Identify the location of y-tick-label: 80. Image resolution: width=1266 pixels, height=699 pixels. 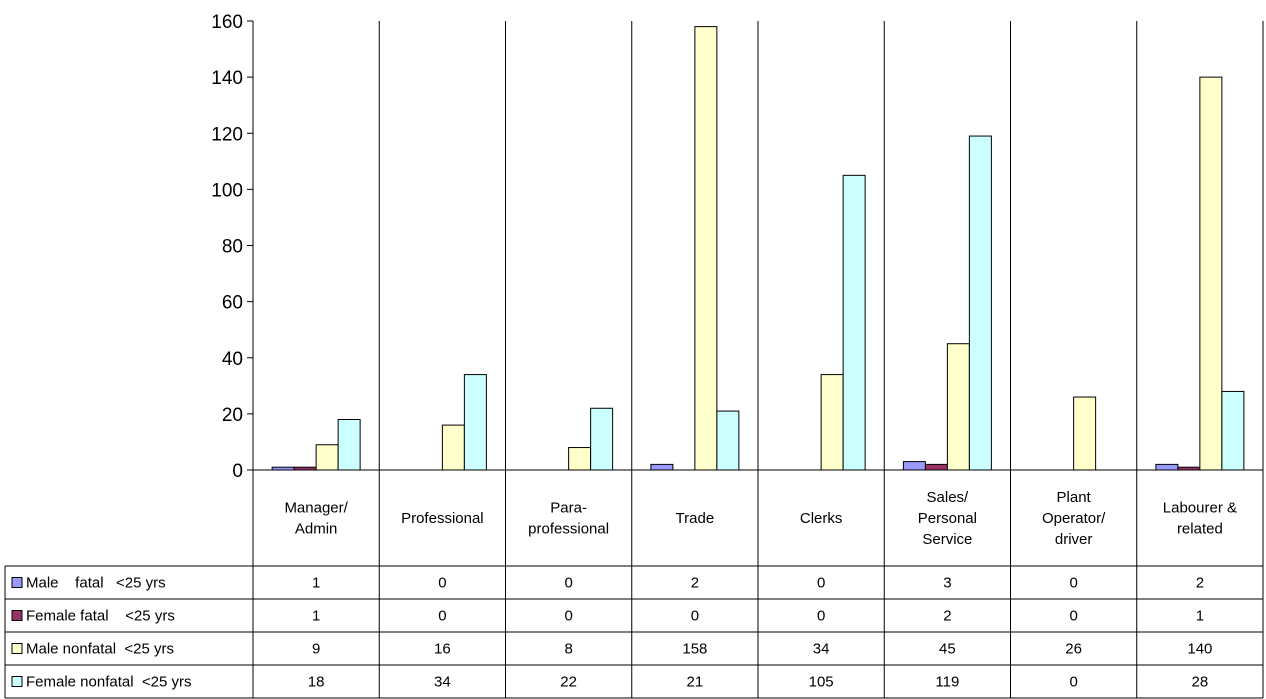
(232, 247).